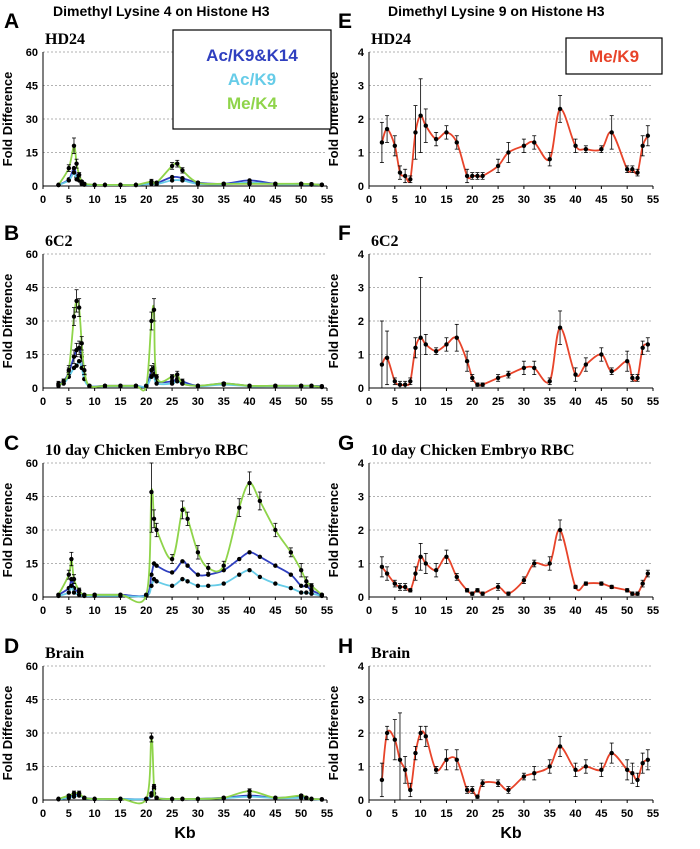  What do you see at coordinates (496, 11) in the screenshot?
I see `right-column-header: Dimethyl Lysine 9 on Histone H3` at bounding box center [496, 11].